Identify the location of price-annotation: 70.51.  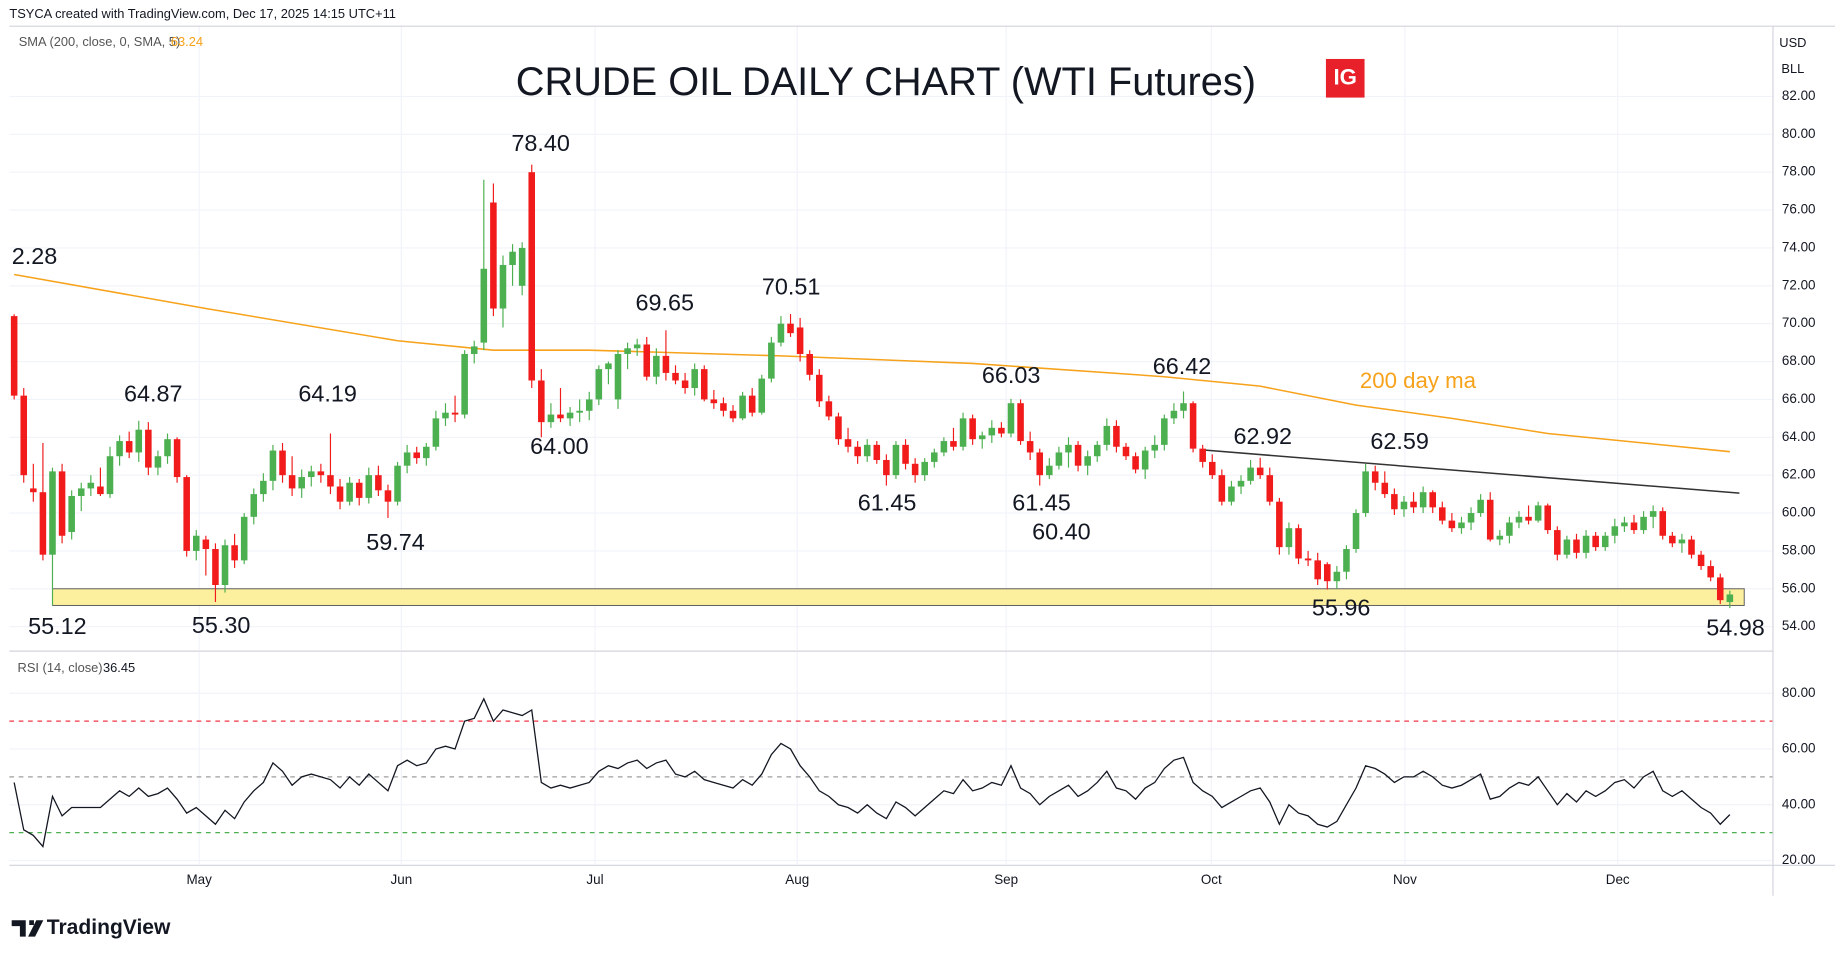
(791, 286).